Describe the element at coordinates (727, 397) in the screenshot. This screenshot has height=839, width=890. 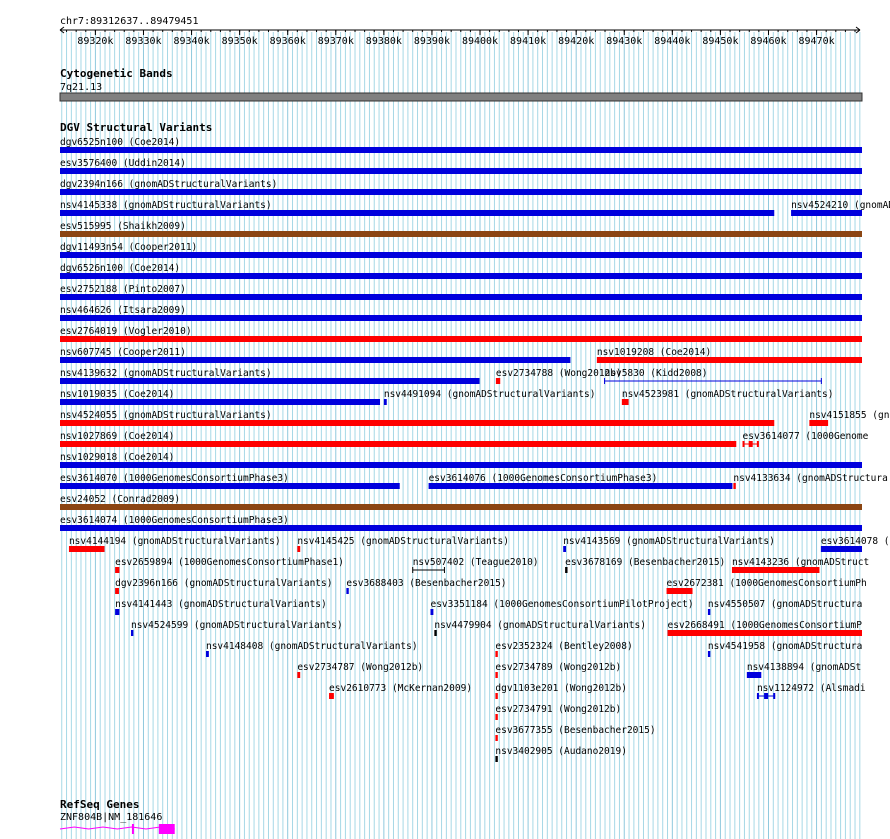
I see `sv-feature: nsv4523981 (gnomADStructuralVariants)` at that location.